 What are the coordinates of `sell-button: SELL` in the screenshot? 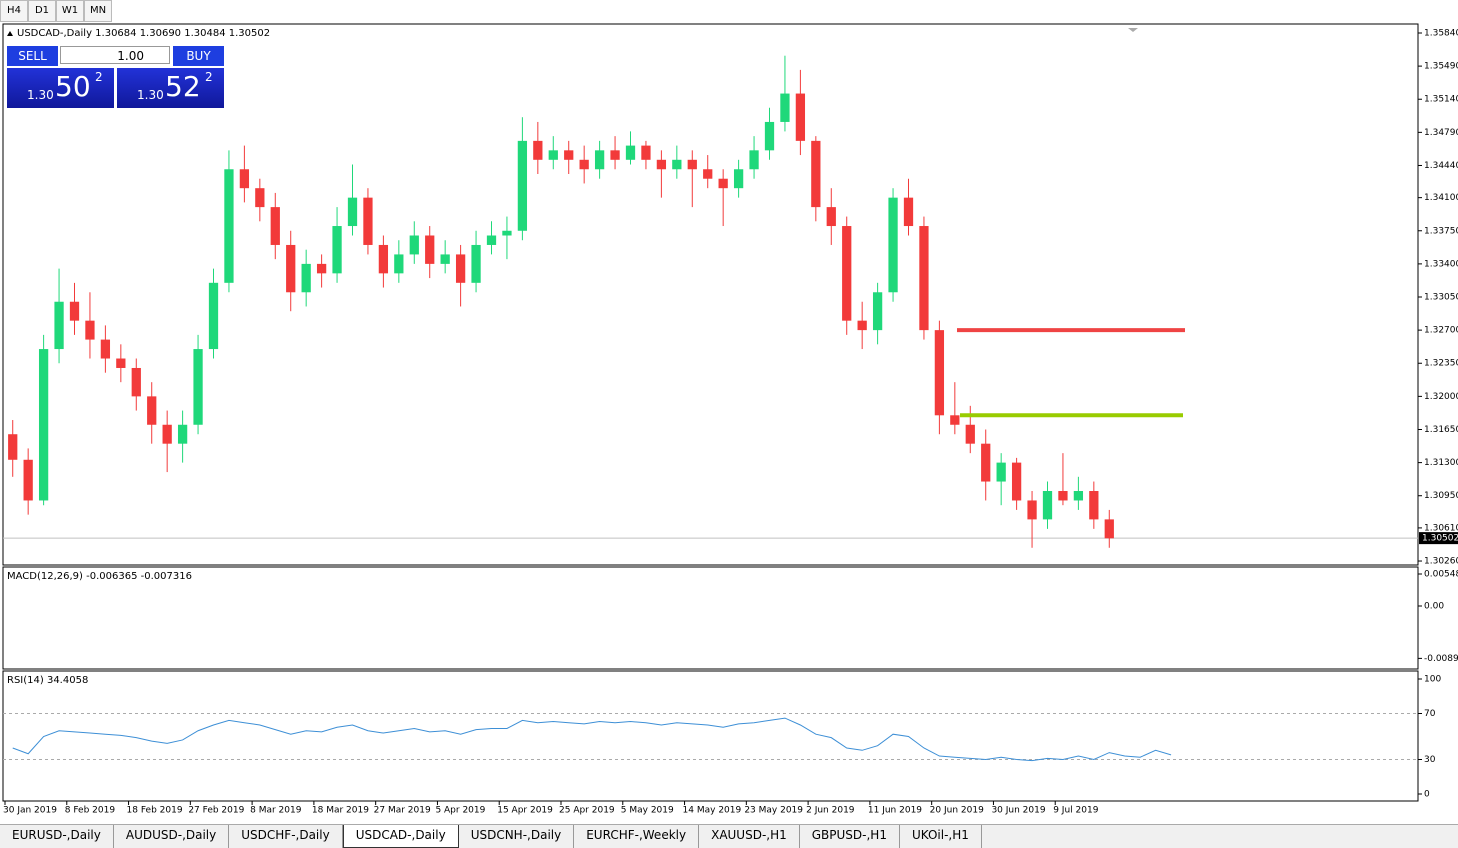 It's located at (32, 56).